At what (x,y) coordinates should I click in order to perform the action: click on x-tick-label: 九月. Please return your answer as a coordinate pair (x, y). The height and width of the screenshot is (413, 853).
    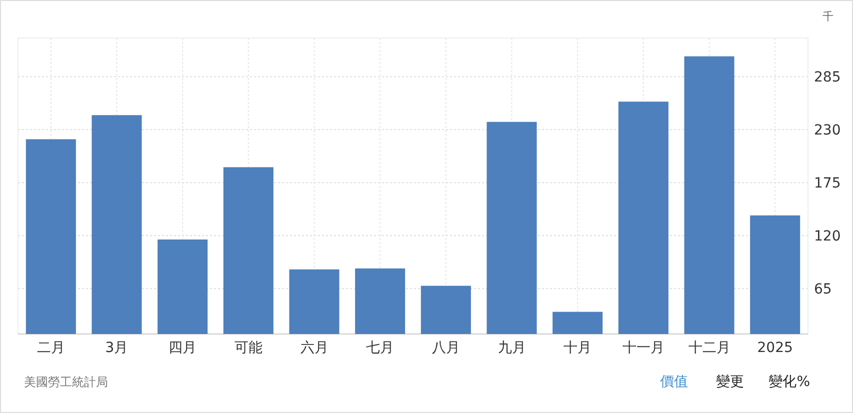
    Looking at the image, I should click on (512, 348).